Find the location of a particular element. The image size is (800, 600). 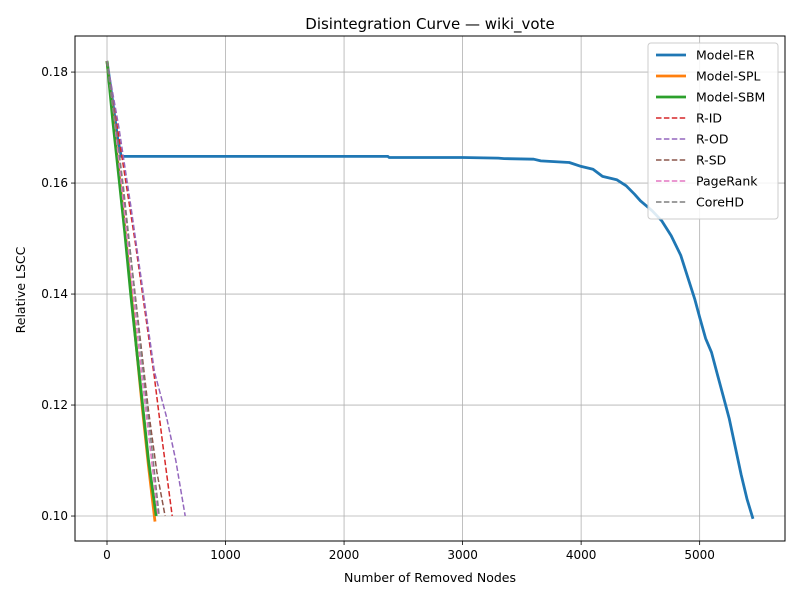

y-tick-label: 0.18 is located at coordinates (54, 72).